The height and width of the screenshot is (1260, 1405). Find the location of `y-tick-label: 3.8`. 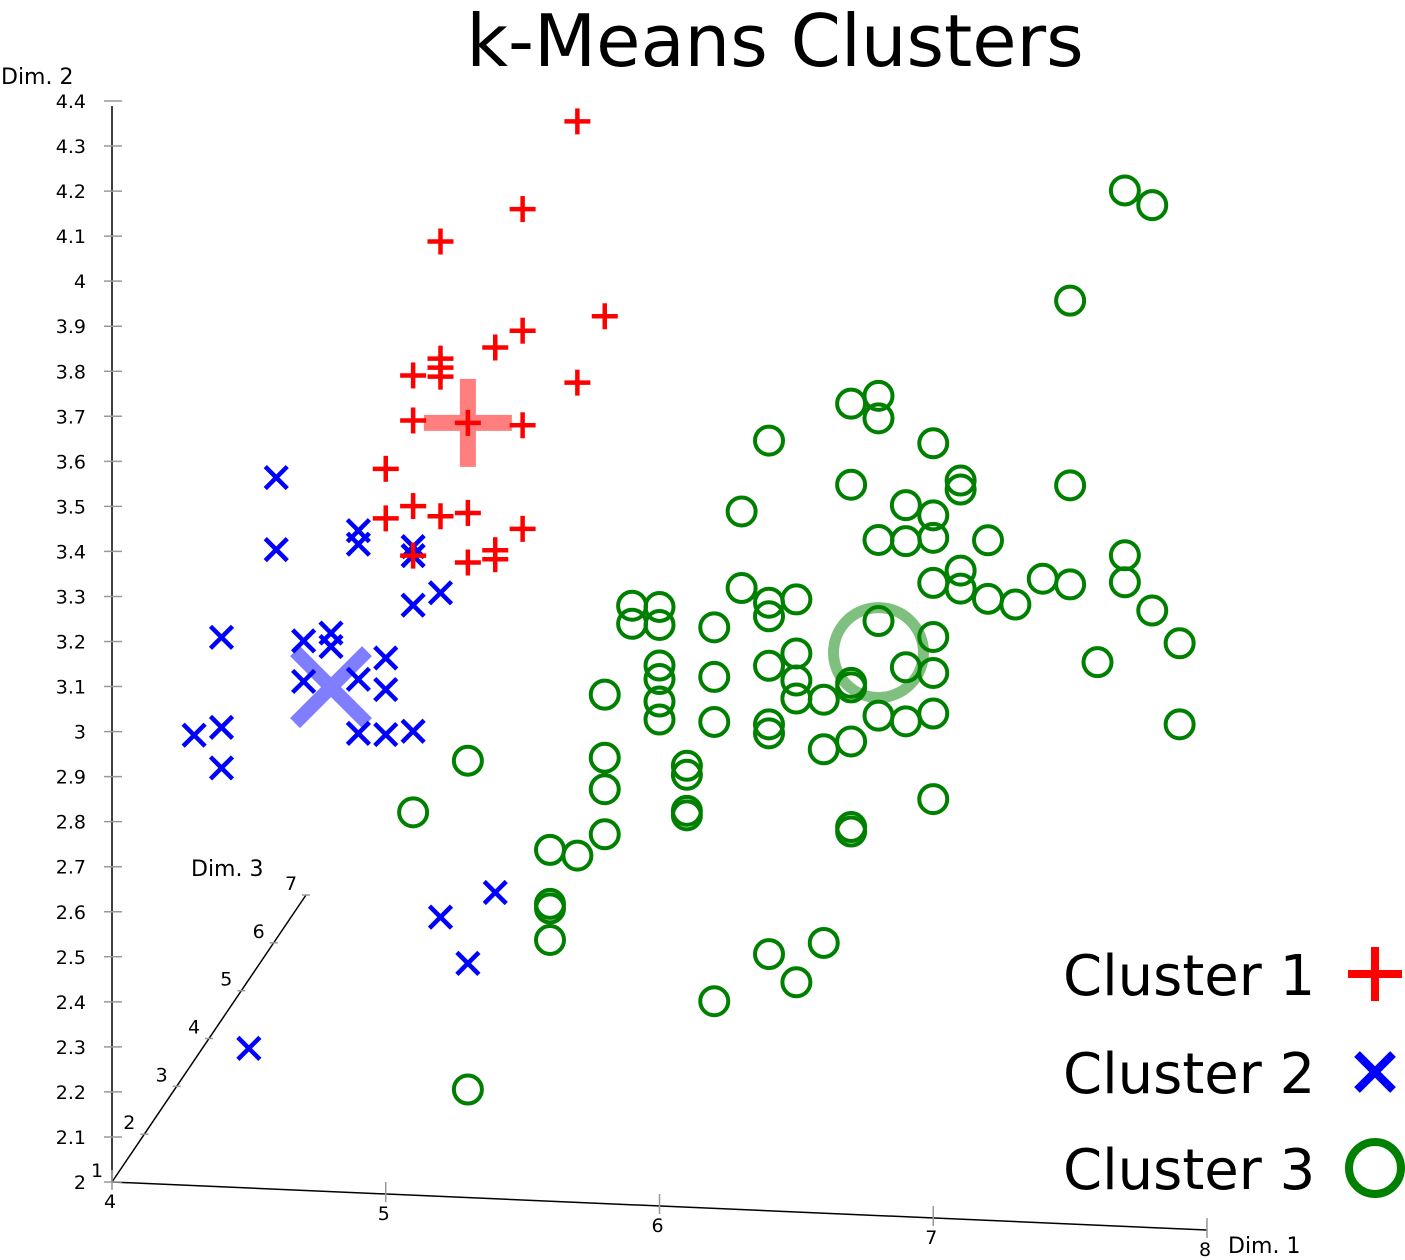

y-tick-label: 3.8 is located at coordinates (71, 372).